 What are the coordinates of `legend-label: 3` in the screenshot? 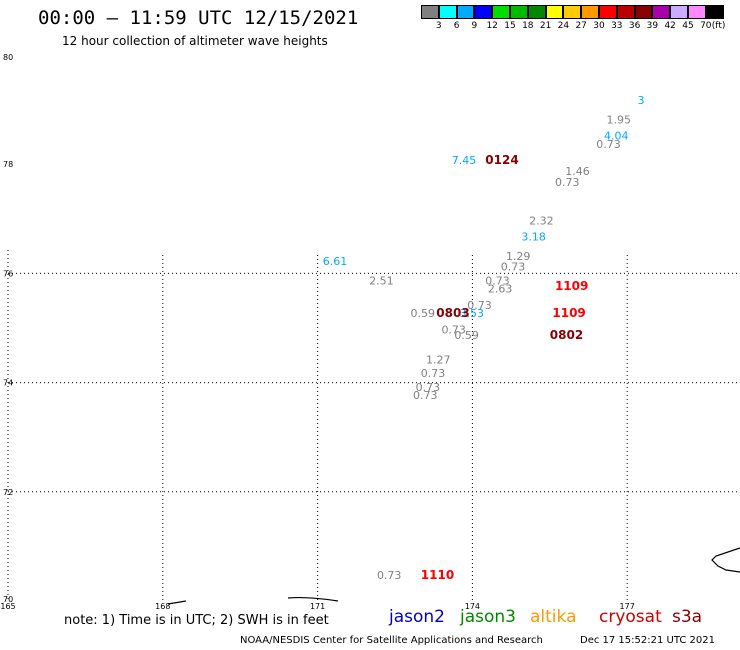 It's located at (438, 26).